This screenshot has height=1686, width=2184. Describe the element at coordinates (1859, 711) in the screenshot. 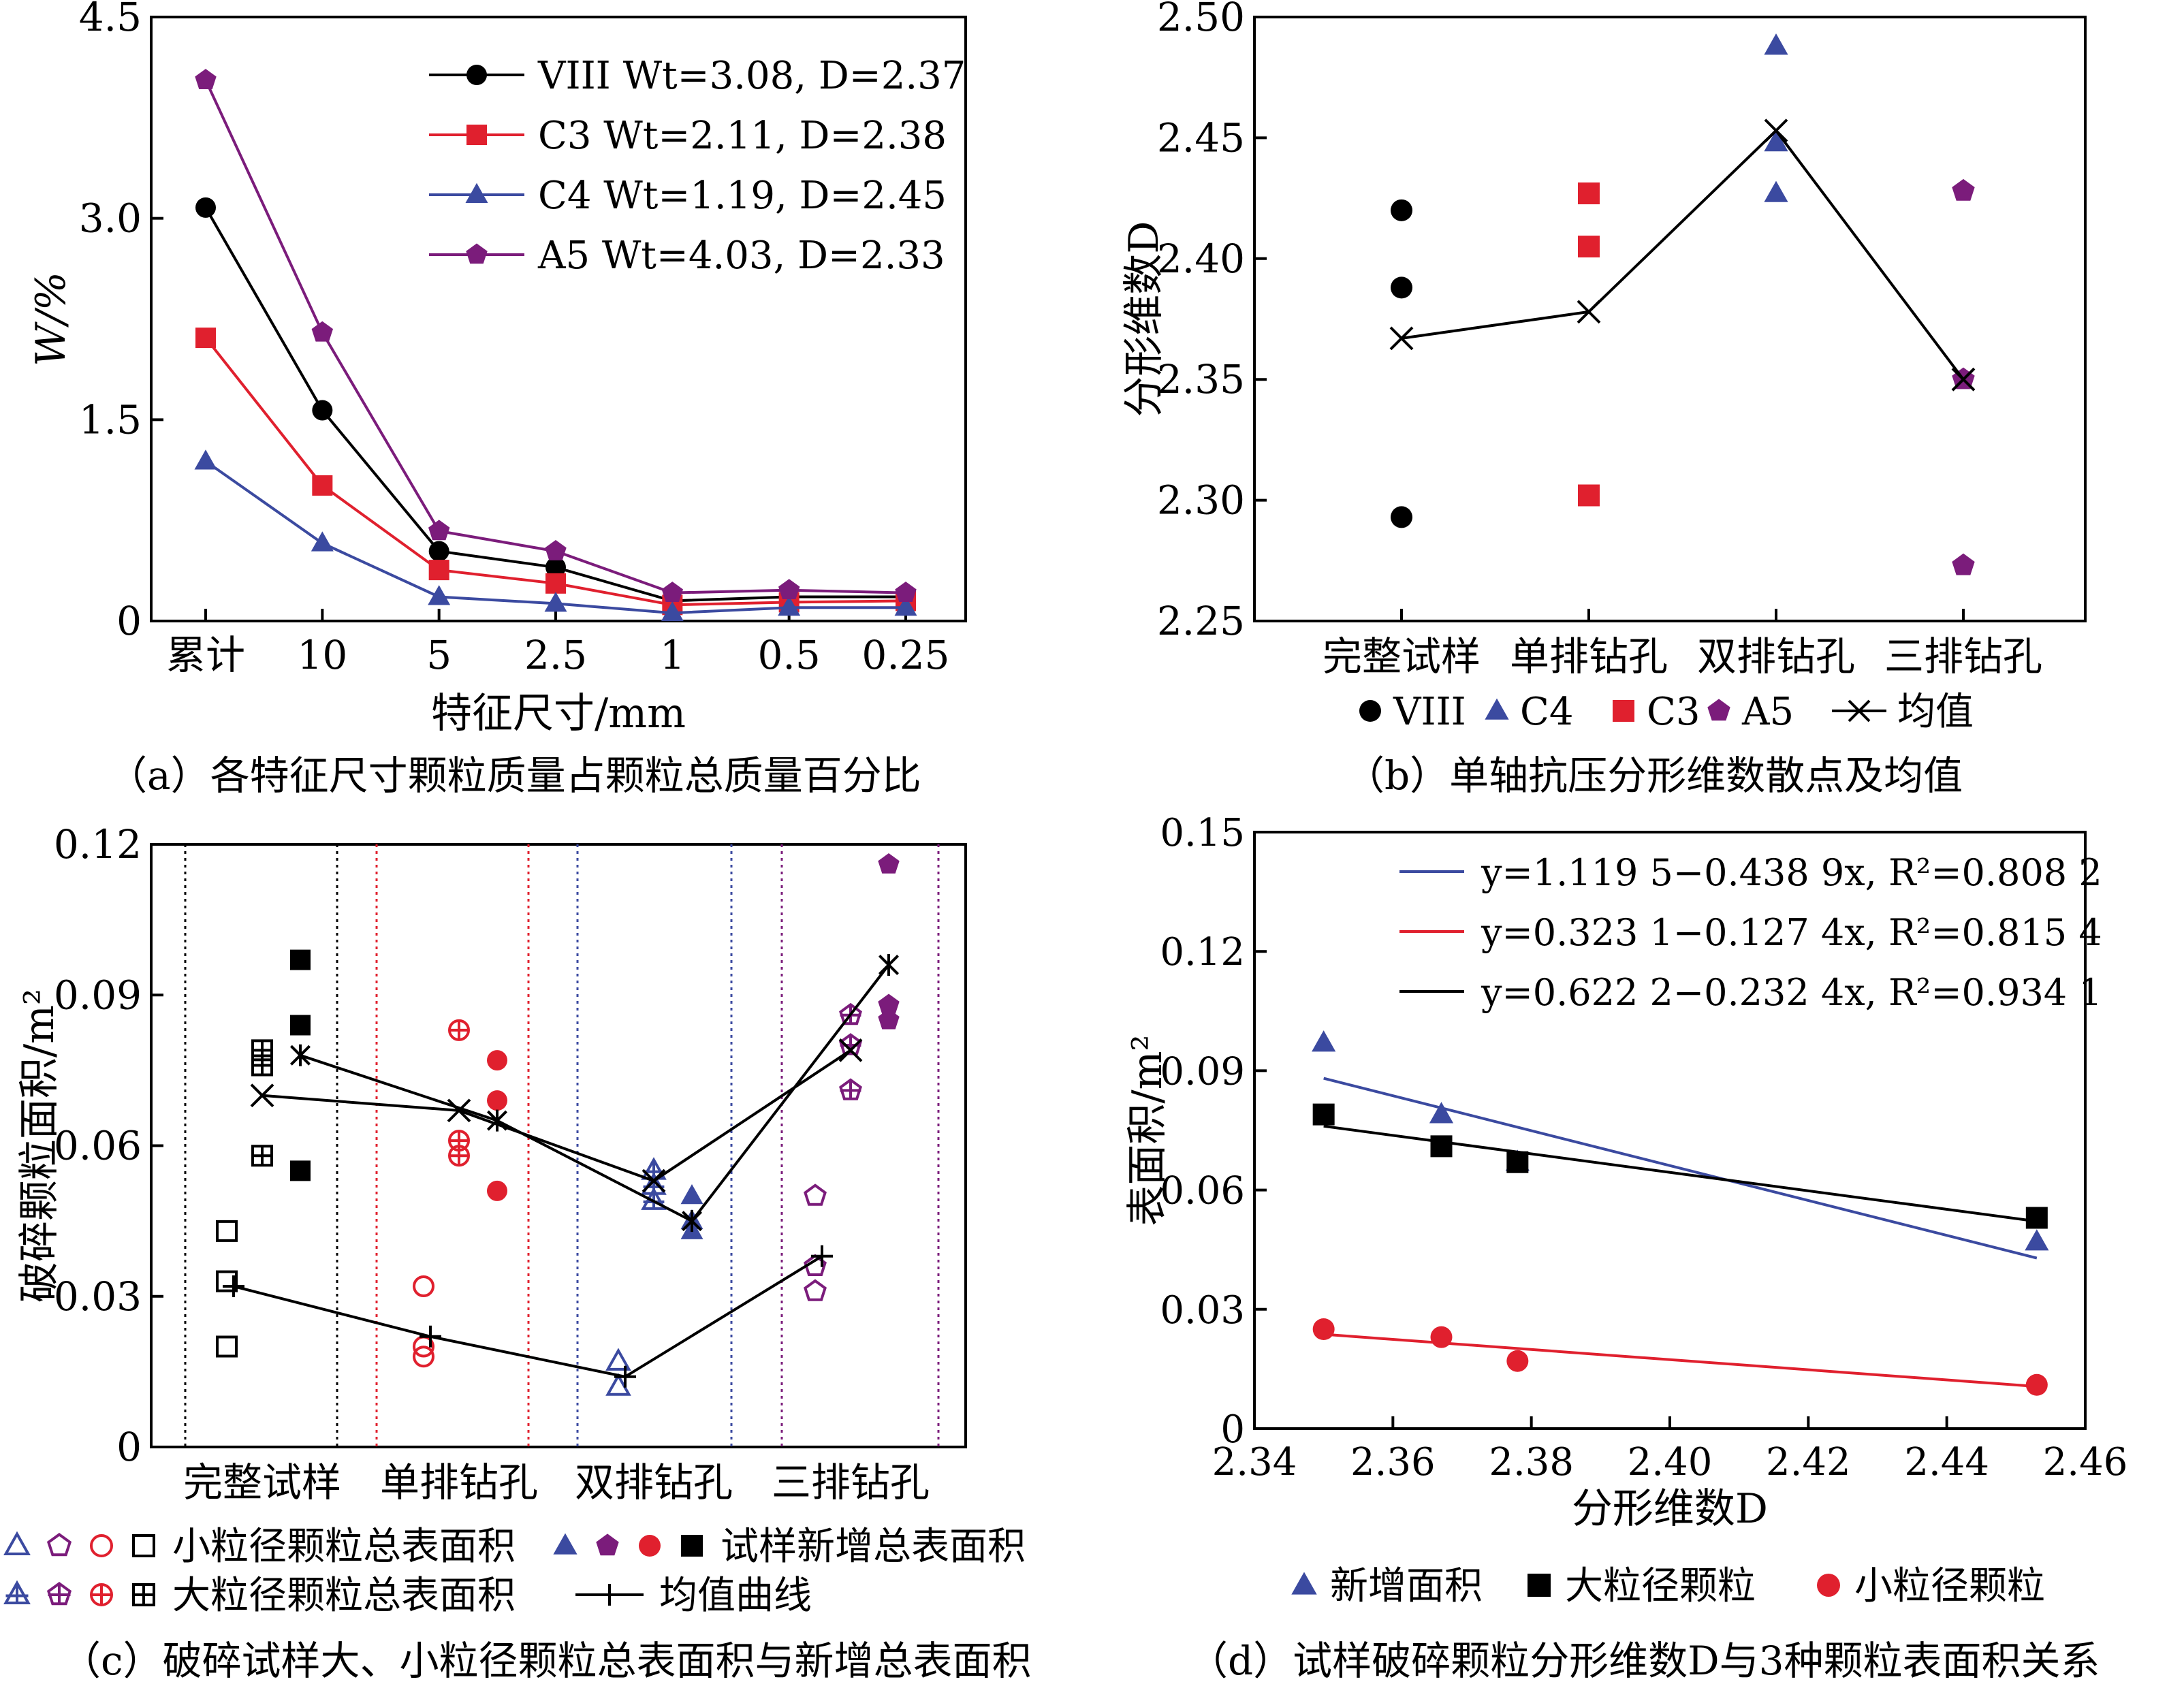

I see `legend-marker-mean-b` at that location.